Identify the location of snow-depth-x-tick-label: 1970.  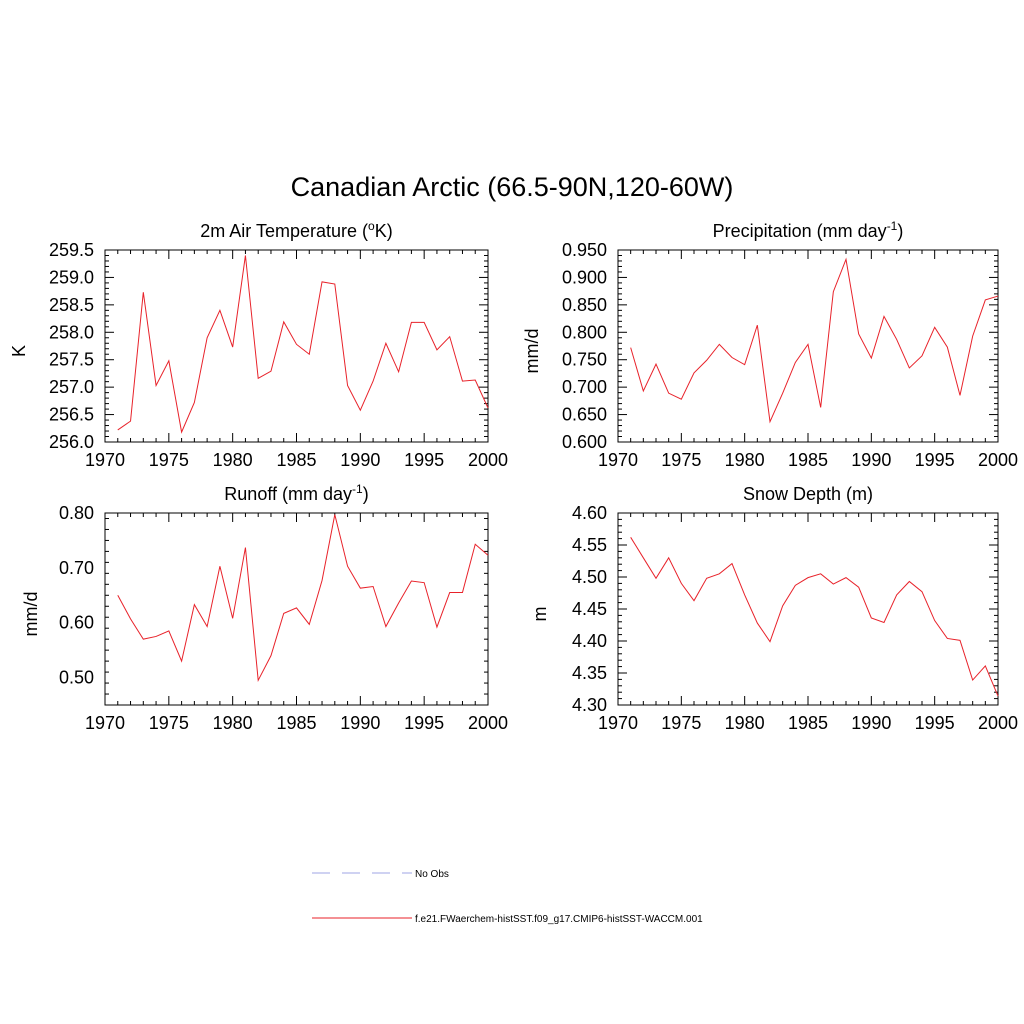
(618, 723).